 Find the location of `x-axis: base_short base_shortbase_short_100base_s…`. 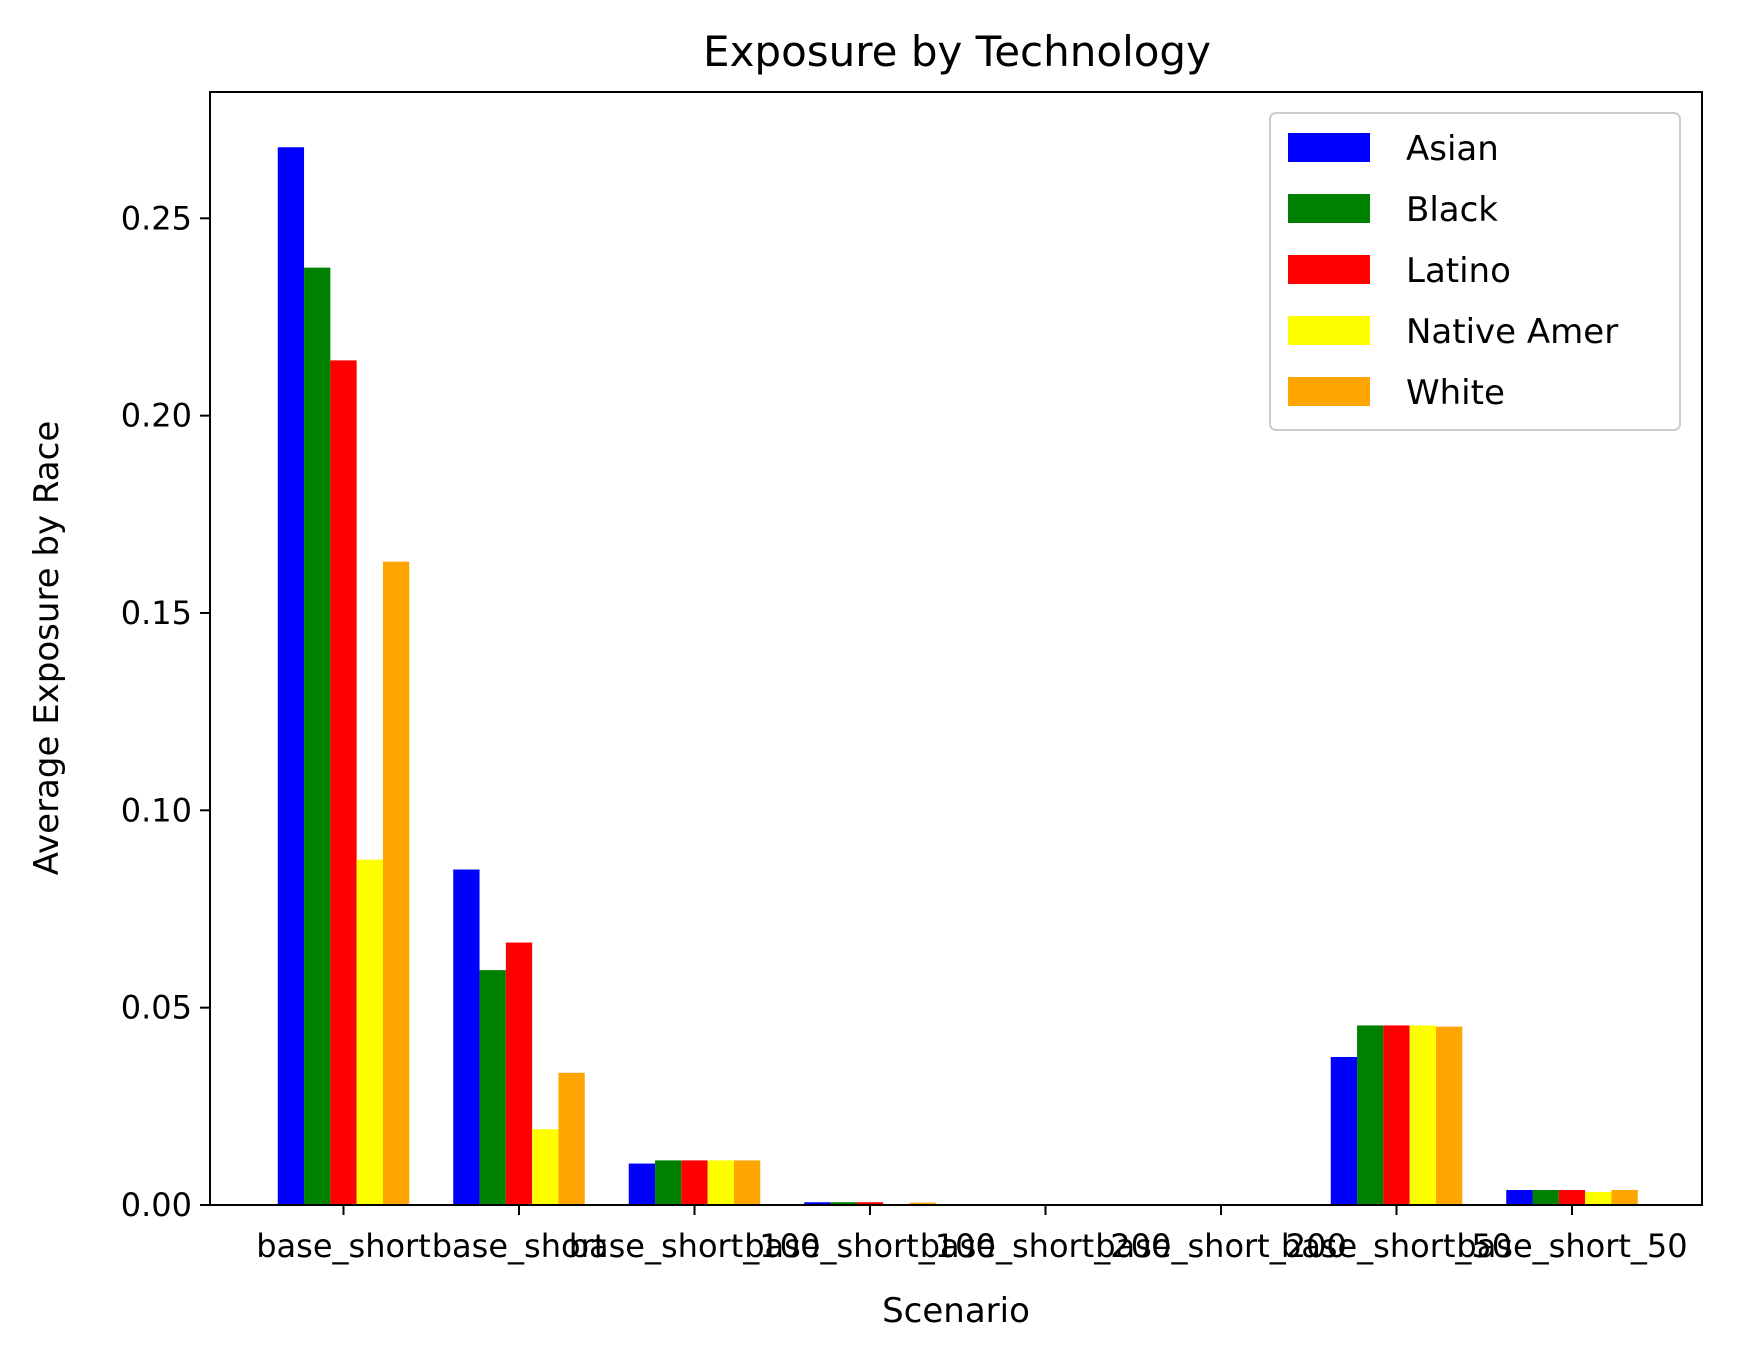

x-axis: base_short base_shortbase_short_100base_s… is located at coordinates (972, 1235).